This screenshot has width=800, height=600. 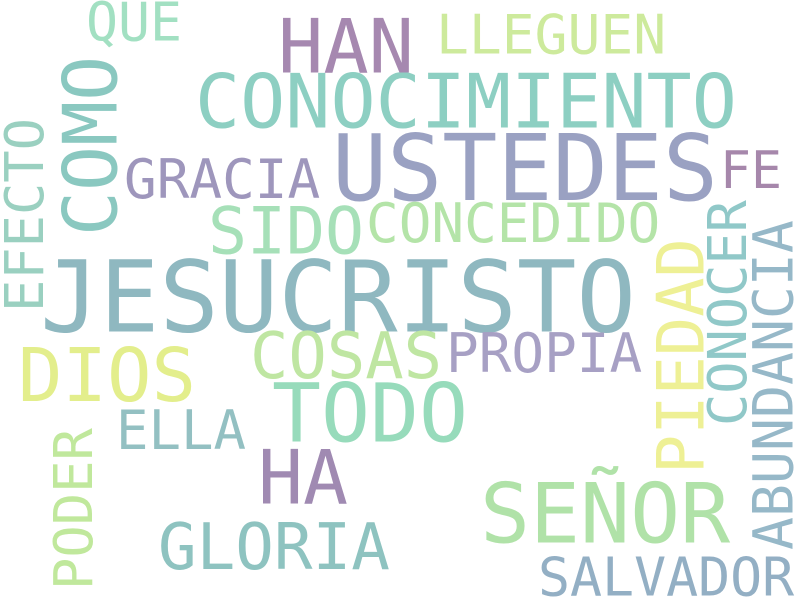 I want to click on word-todo: TODO, so click(x=370, y=414).